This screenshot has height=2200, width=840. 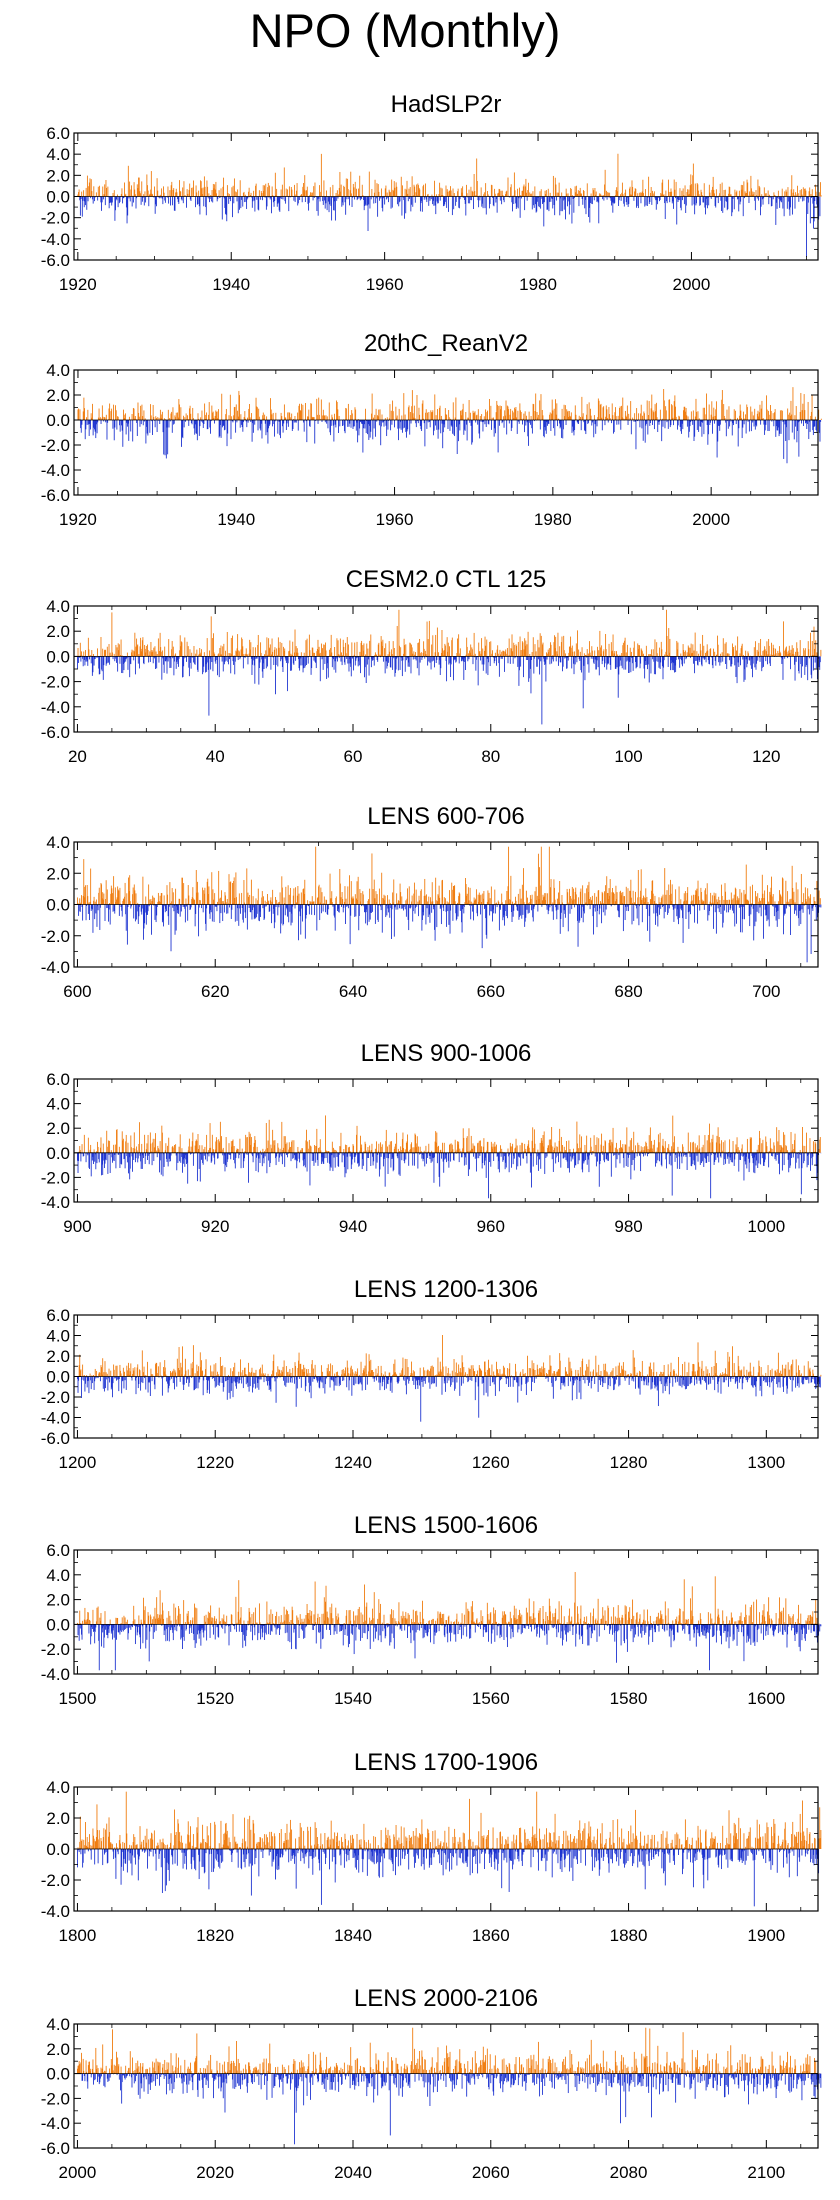 I want to click on panel-title: 20thC_ReanV2, so click(x=446, y=343).